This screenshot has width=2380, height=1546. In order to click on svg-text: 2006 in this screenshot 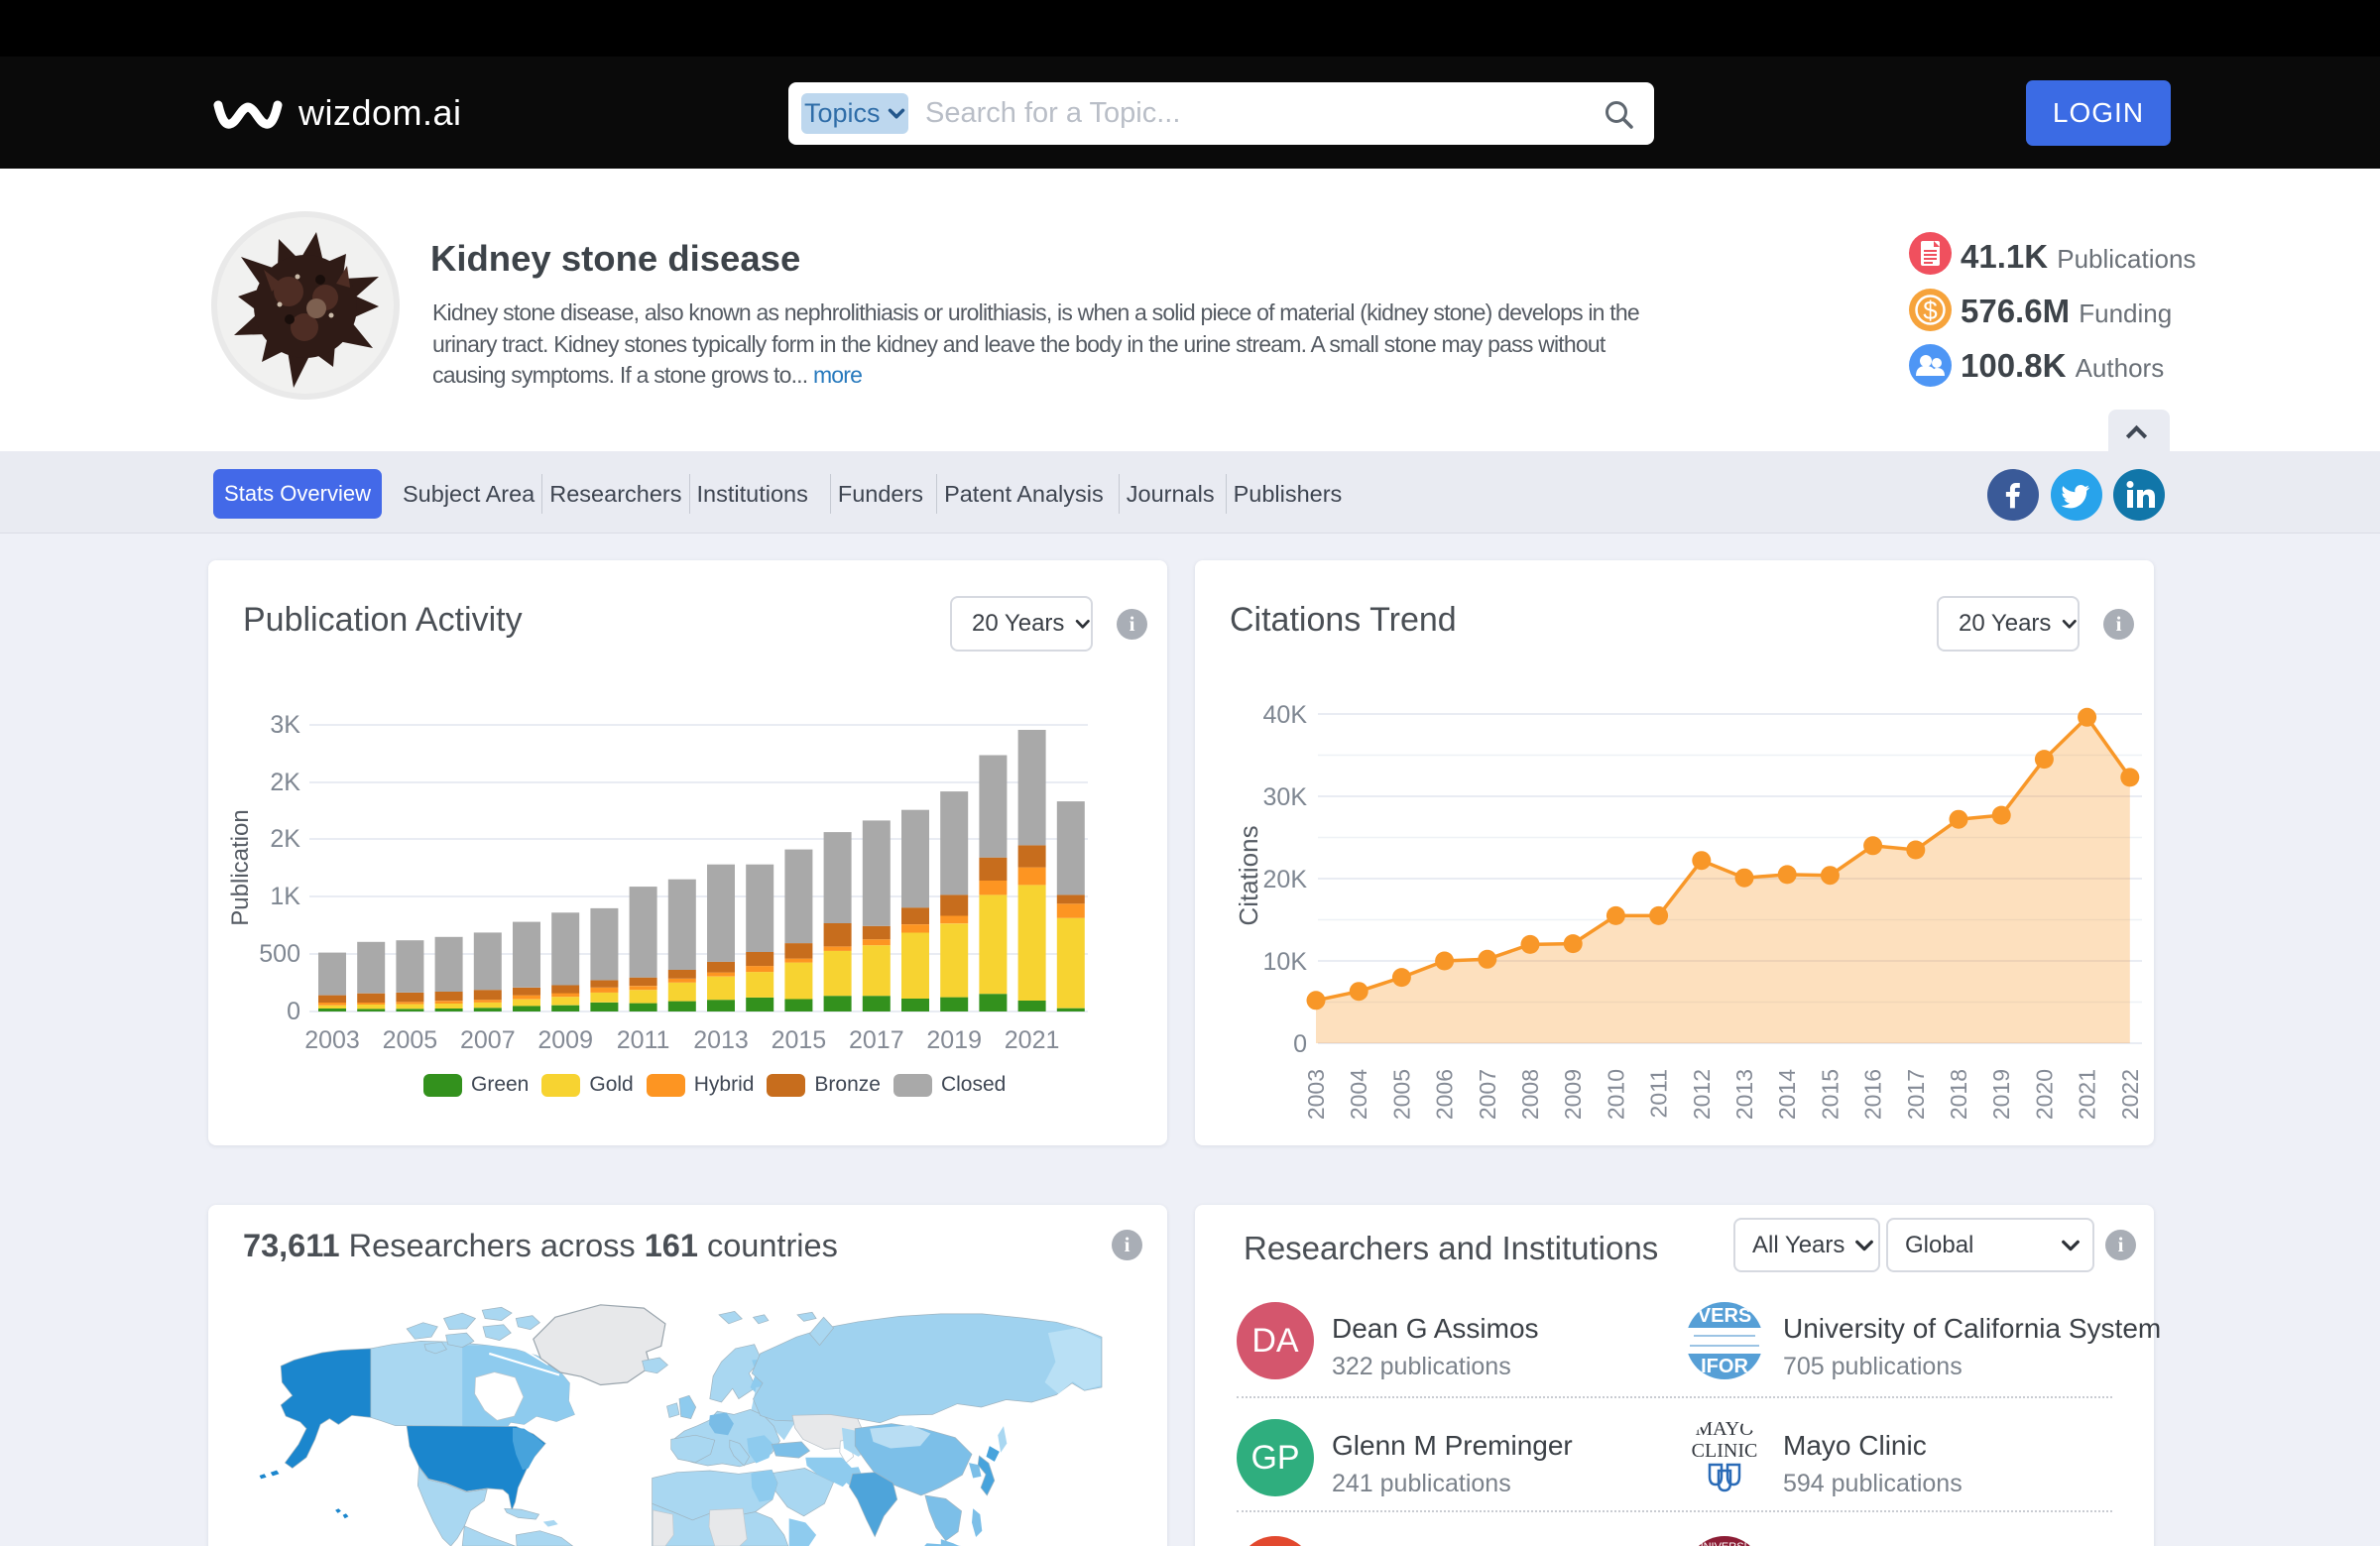, I will do `click(1445, 1094)`.